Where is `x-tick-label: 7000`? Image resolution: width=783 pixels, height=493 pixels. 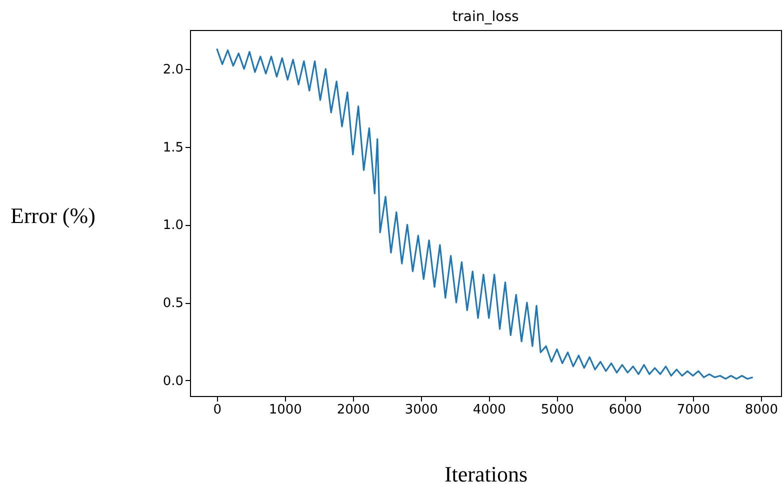
x-tick-label: 7000 is located at coordinates (693, 410).